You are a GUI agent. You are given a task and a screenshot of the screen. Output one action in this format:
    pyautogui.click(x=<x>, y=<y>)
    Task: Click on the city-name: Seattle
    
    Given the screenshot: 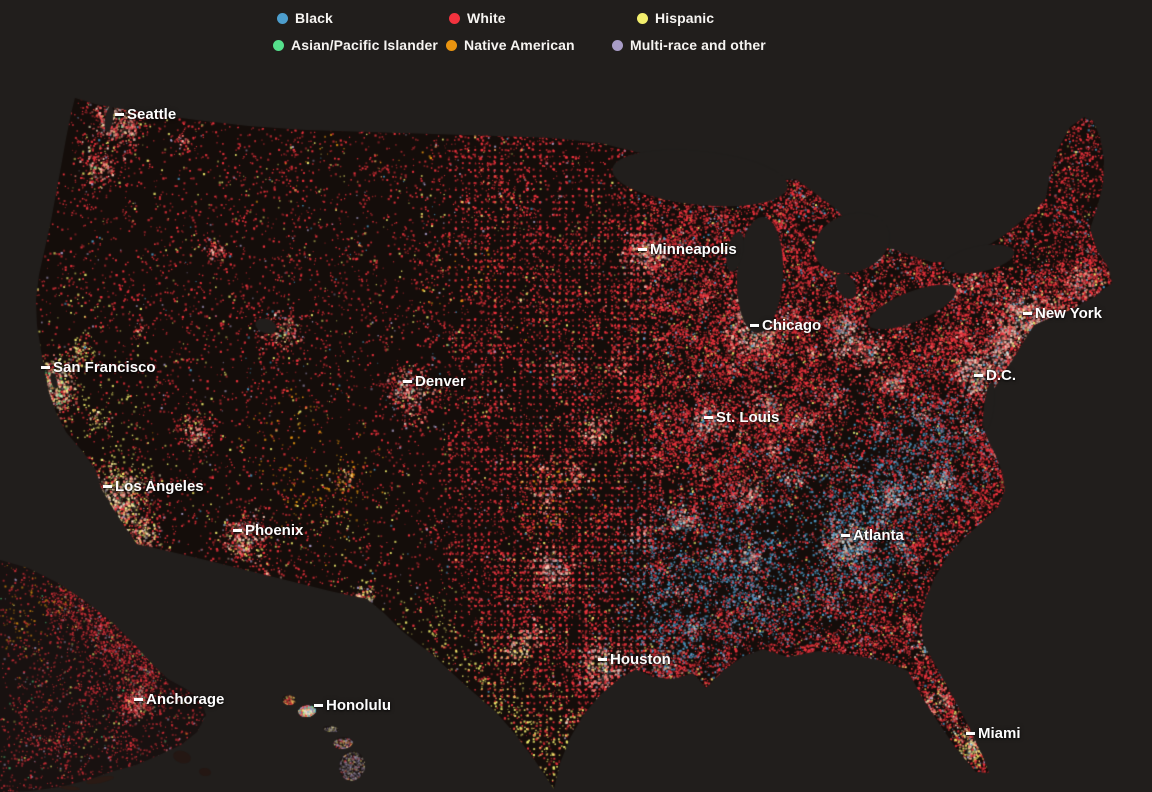 What is the action you would take?
    pyautogui.click(x=152, y=114)
    